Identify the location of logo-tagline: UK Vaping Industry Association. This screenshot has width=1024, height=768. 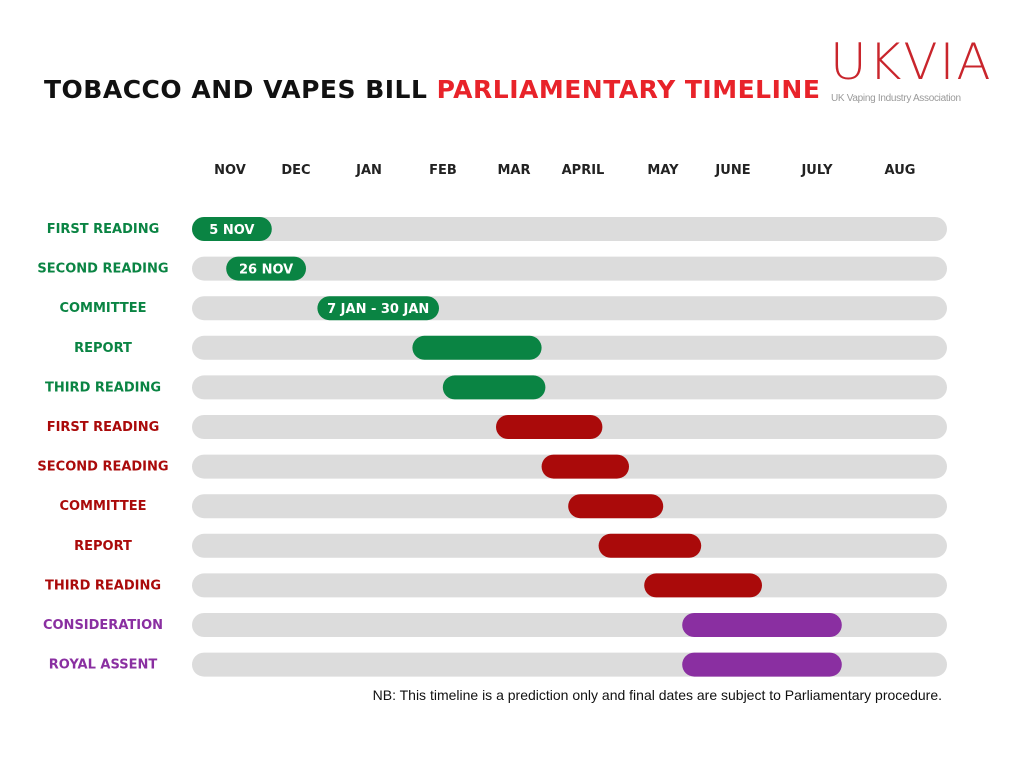
(896, 98).